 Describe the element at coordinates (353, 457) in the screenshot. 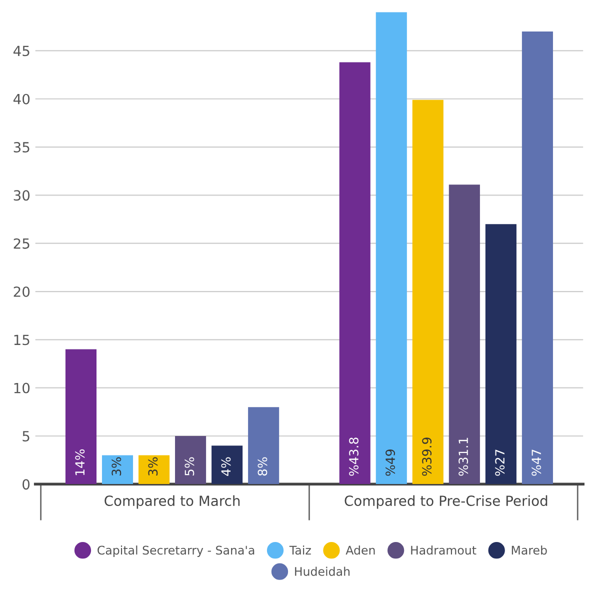

I see `data-label: %43.8` at that location.